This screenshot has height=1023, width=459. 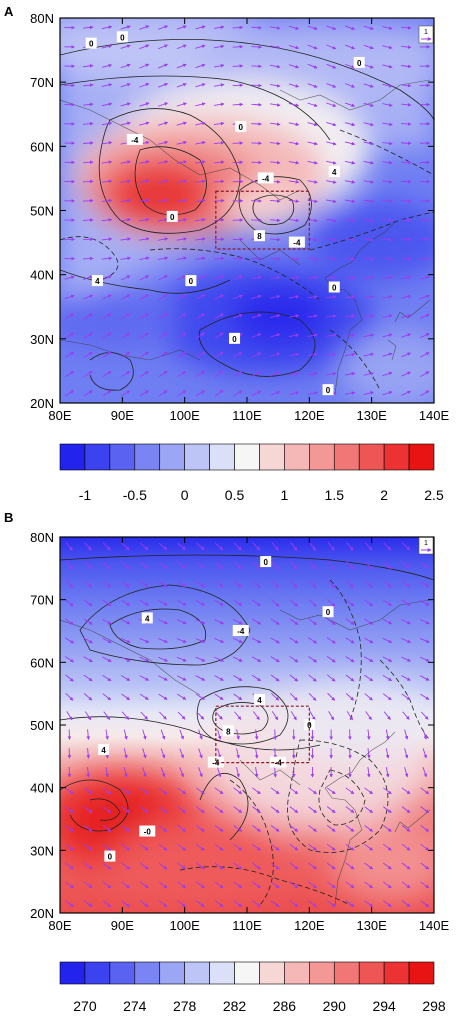 What do you see at coordinates (9, 11) in the screenshot?
I see `panel-a-label: A` at bounding box center [9, 11].